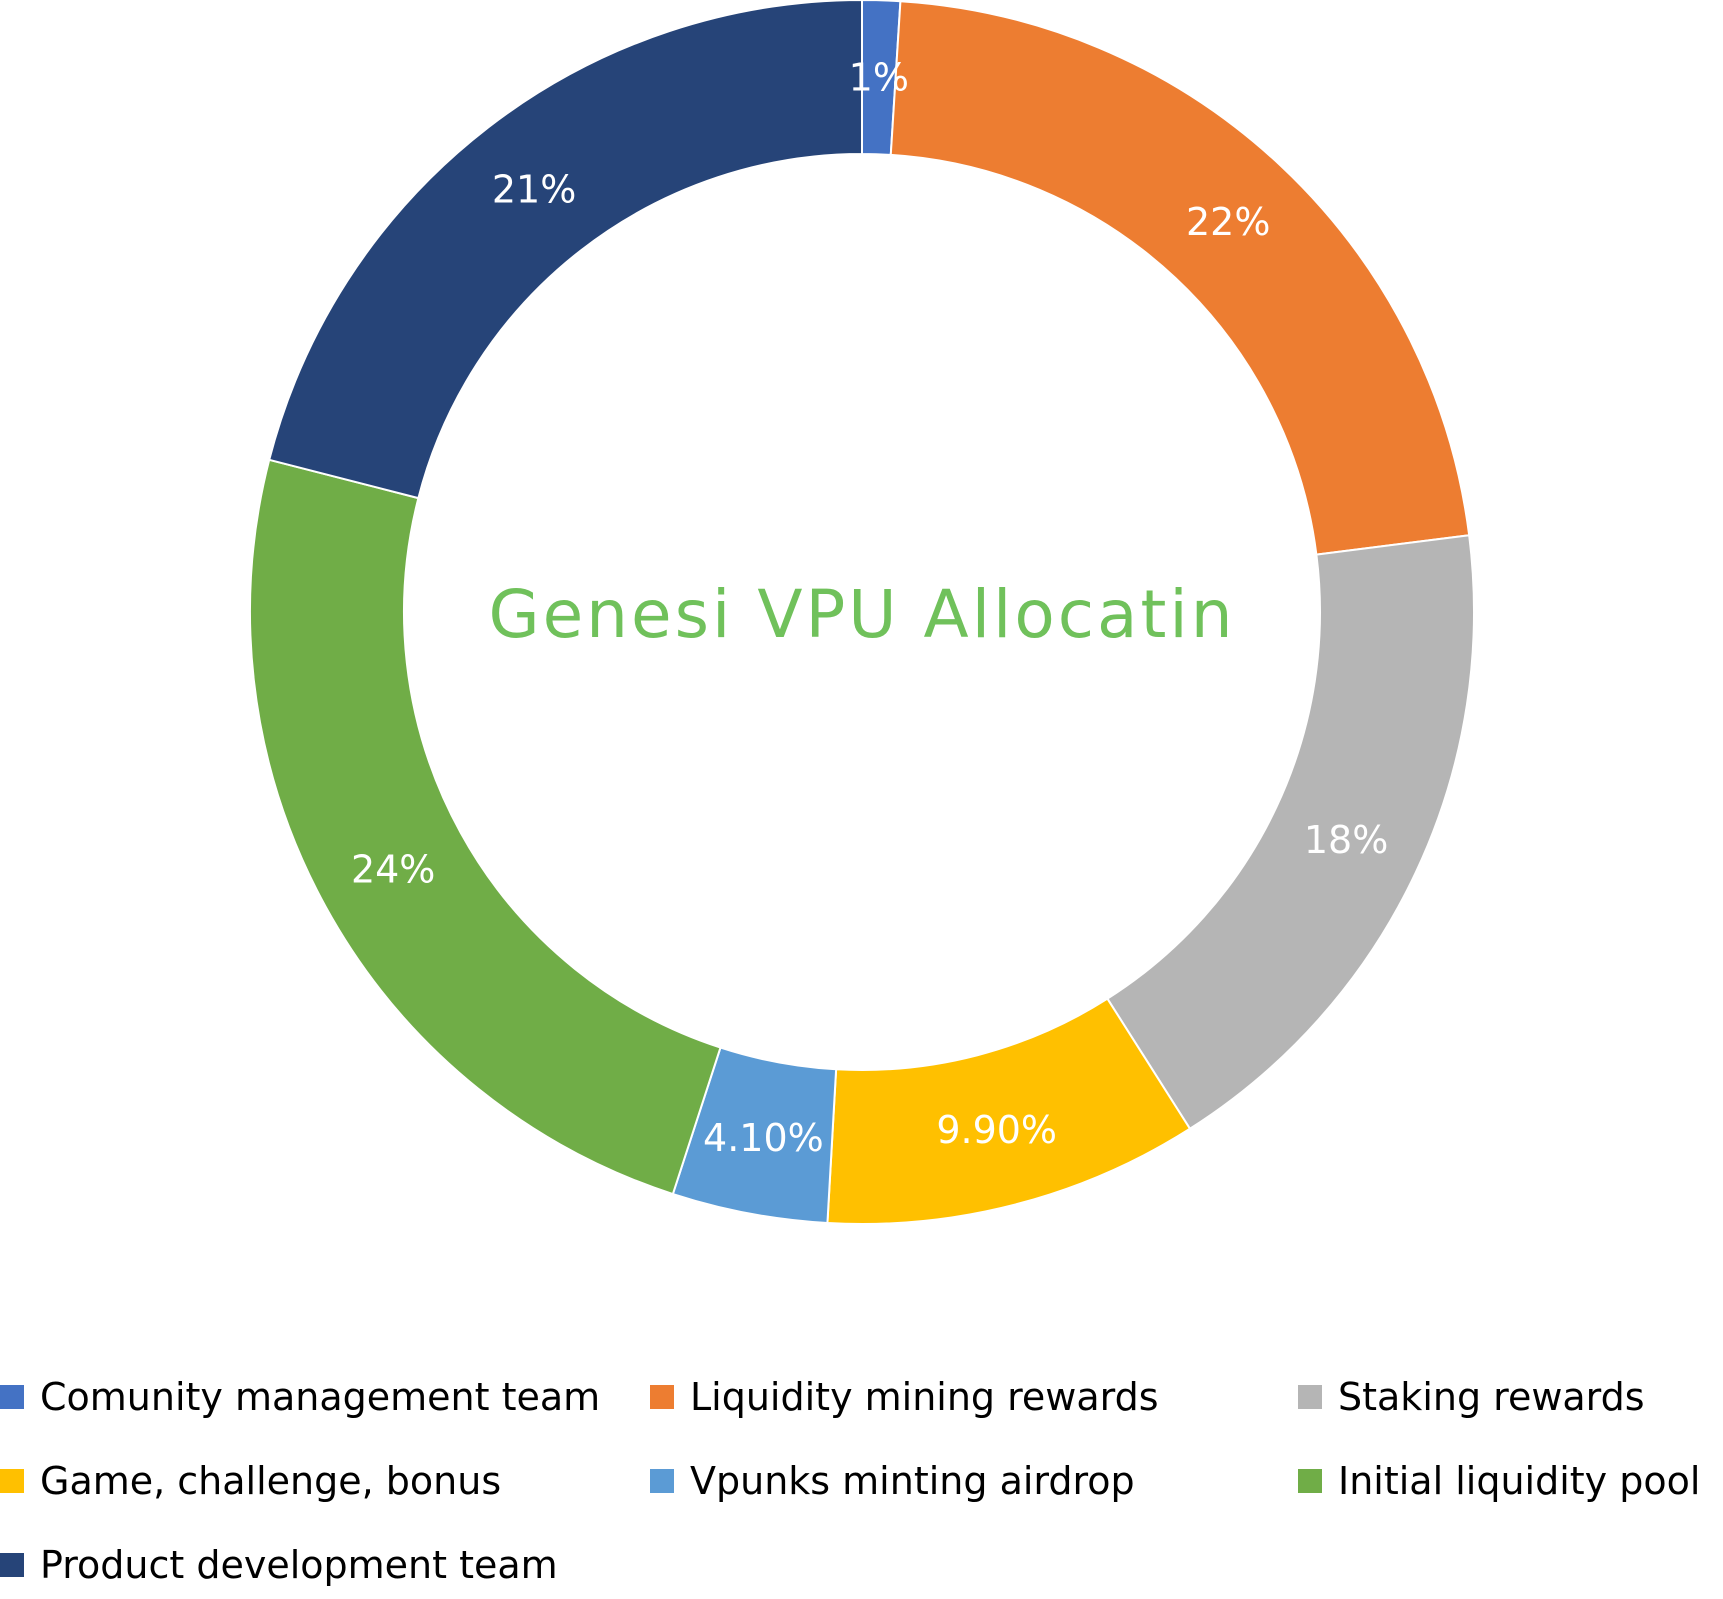 The width and height of the screenshot is (1723, 1599). What do you see at coordinates (912, 1481) in the screenshot?
I see `legend-label: Vpunks minting airdrop` at bounding box center [912, 1481].